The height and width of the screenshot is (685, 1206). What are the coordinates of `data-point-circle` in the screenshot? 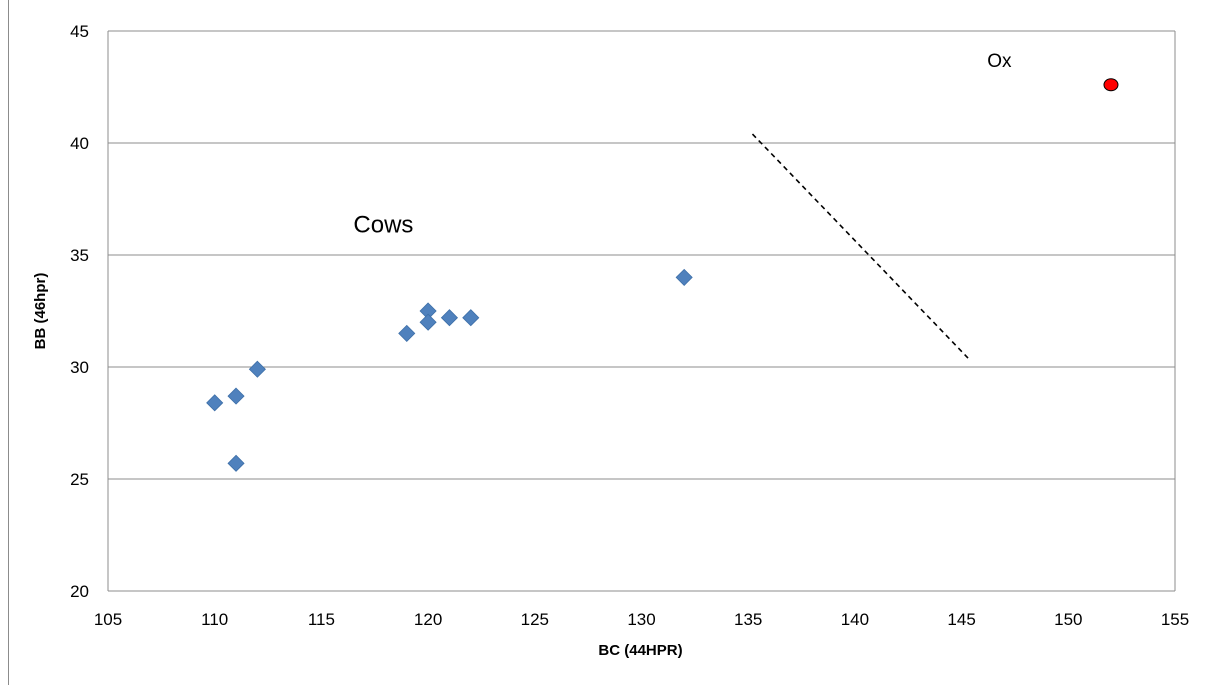 It's located at (1111, 85).